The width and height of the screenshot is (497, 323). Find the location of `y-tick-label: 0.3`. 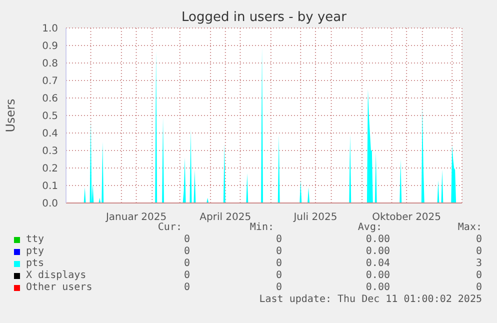

y-tick-label: 0.3 is located at coordinates (50, 152).